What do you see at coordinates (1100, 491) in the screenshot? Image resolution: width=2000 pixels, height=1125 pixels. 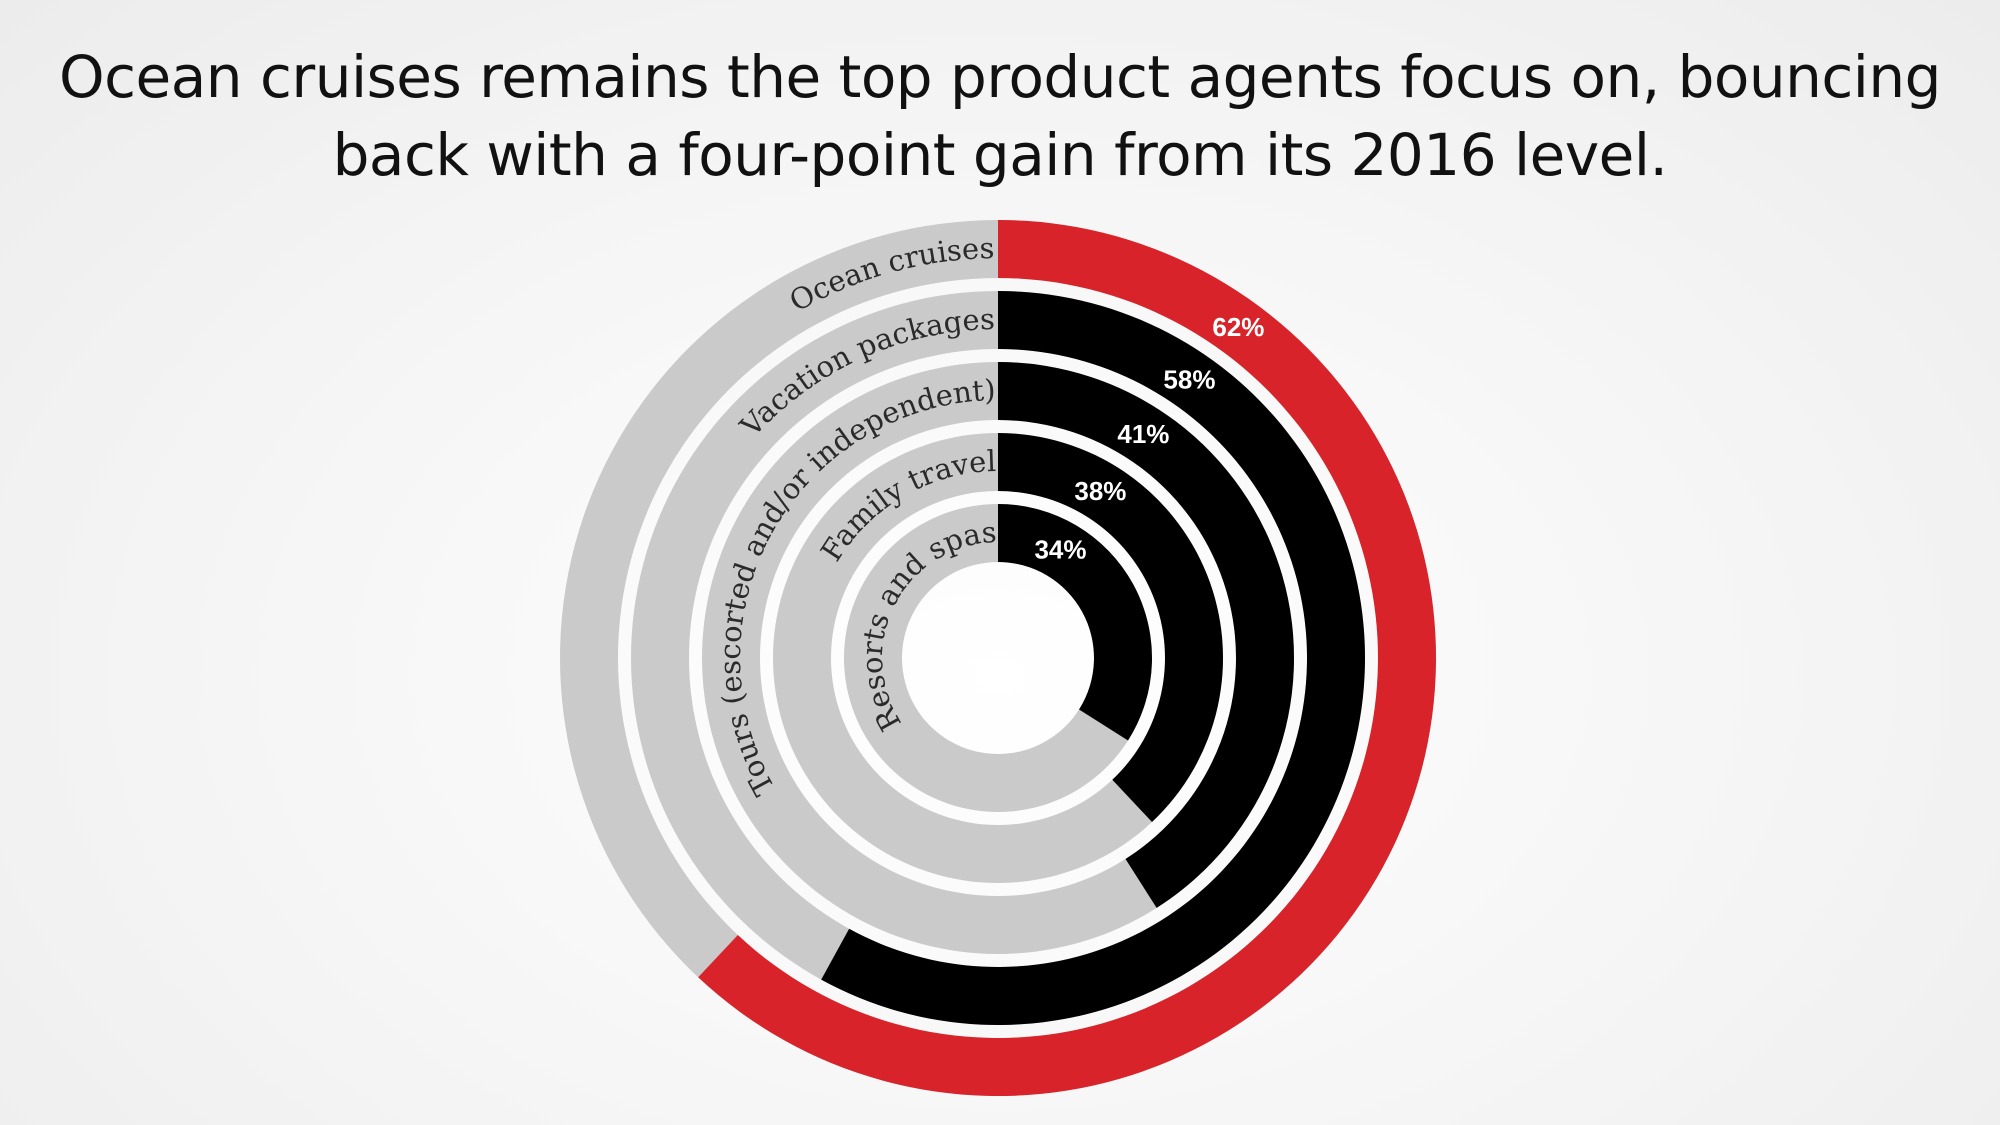 I see `value-label-family-travel: 38%` at bounding box center [1100, 491].